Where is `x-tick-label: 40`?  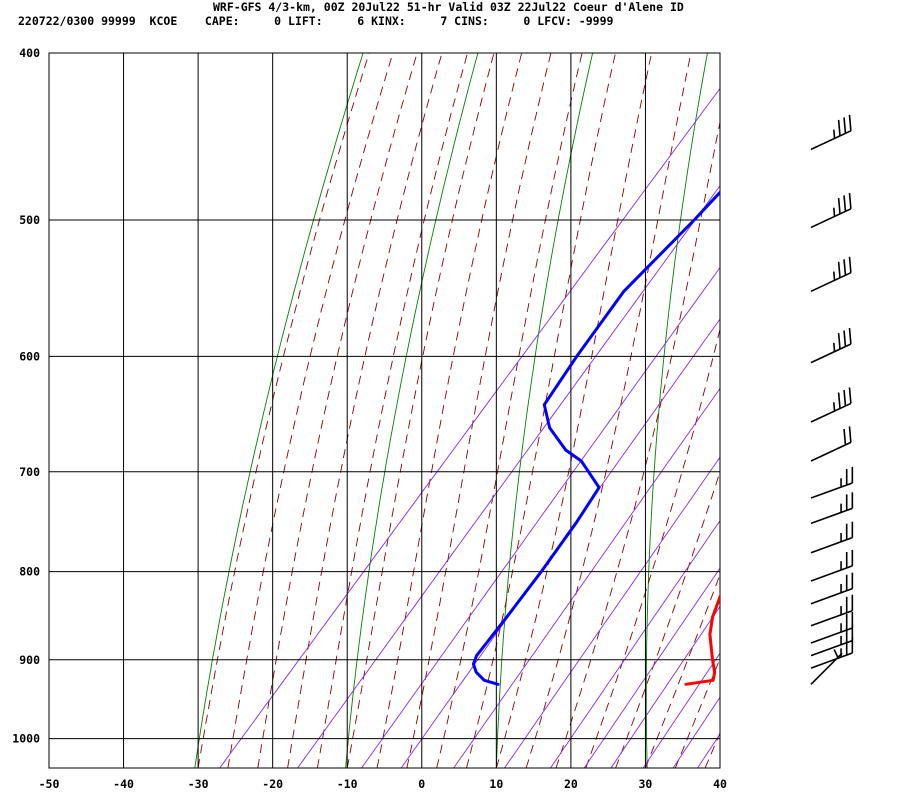
x-tick-label: 40 is located at coordinates (720, 784).